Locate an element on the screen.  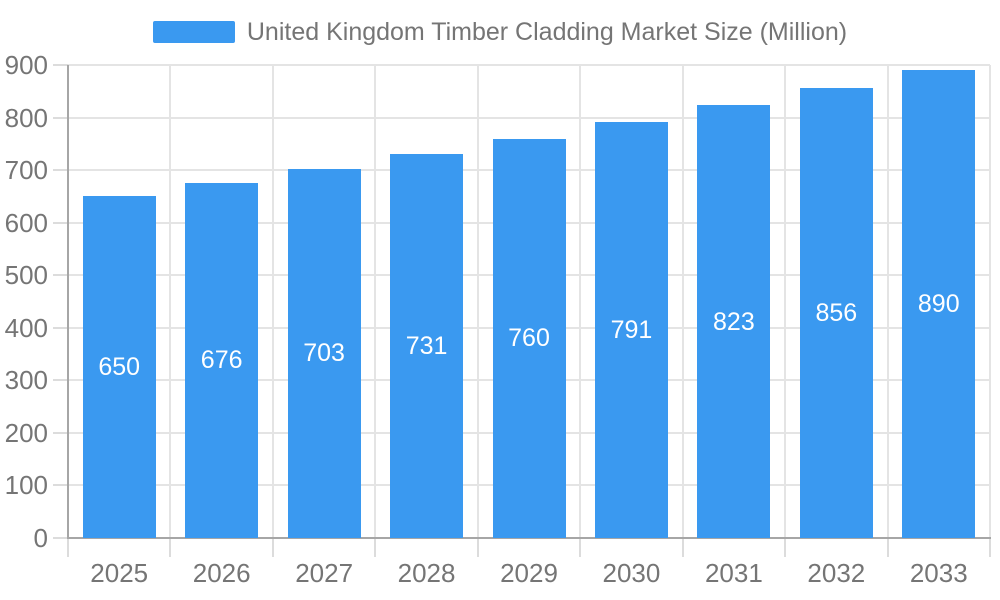
y-axis-label: 200 is located at coordinates (26, 432).